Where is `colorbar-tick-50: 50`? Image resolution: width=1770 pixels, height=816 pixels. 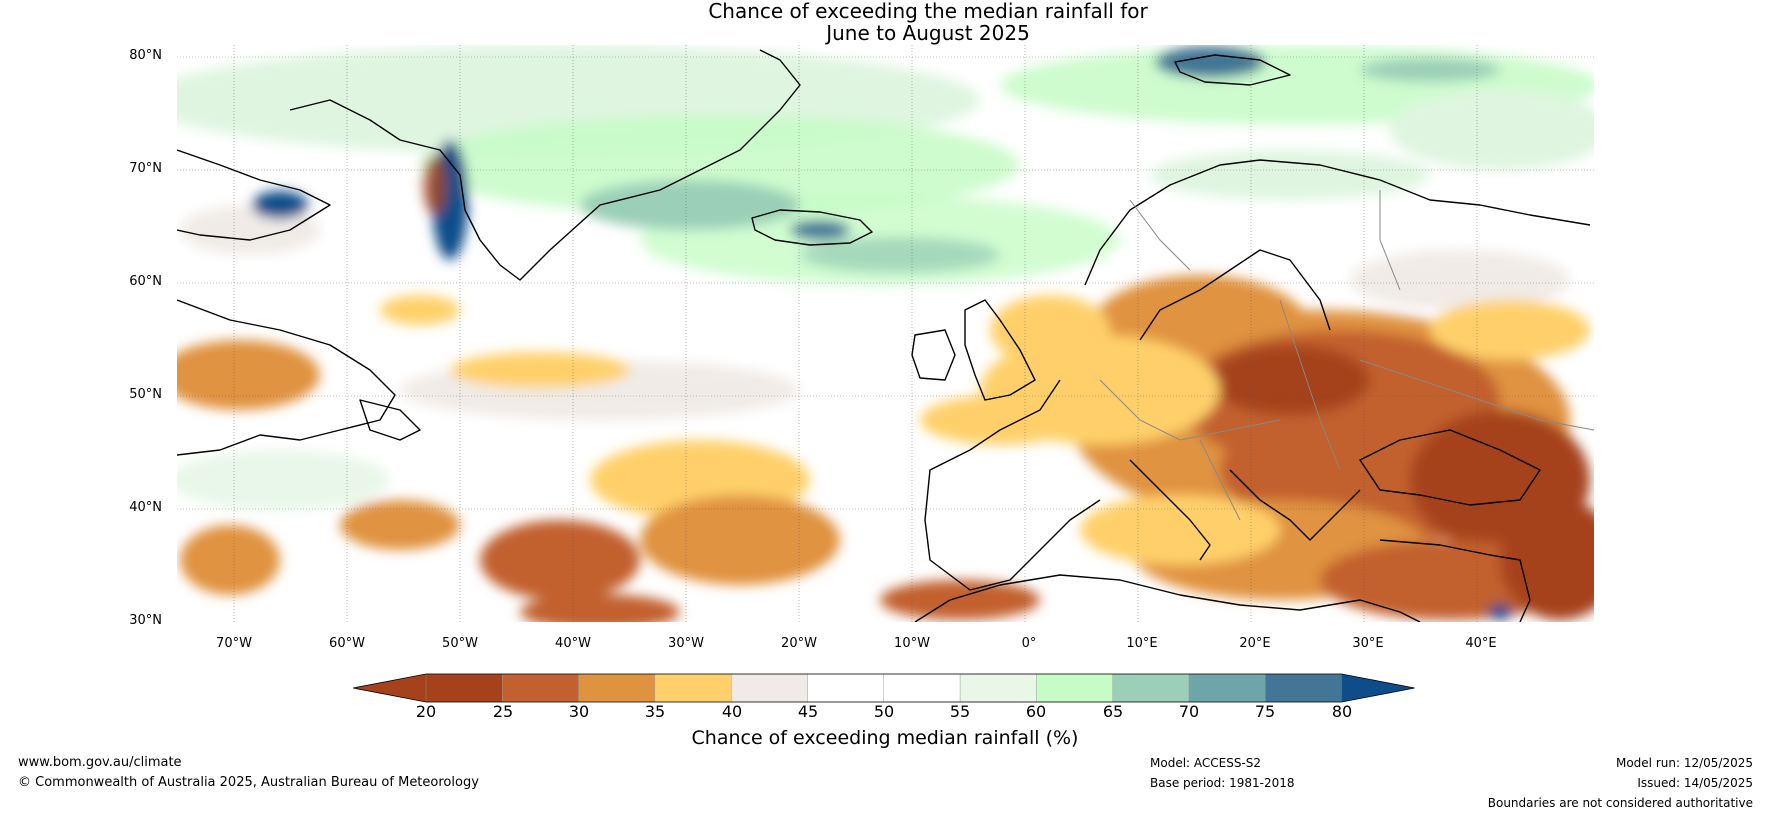
colorbar-tick-50: 50 is located at coordinates (884, 711).